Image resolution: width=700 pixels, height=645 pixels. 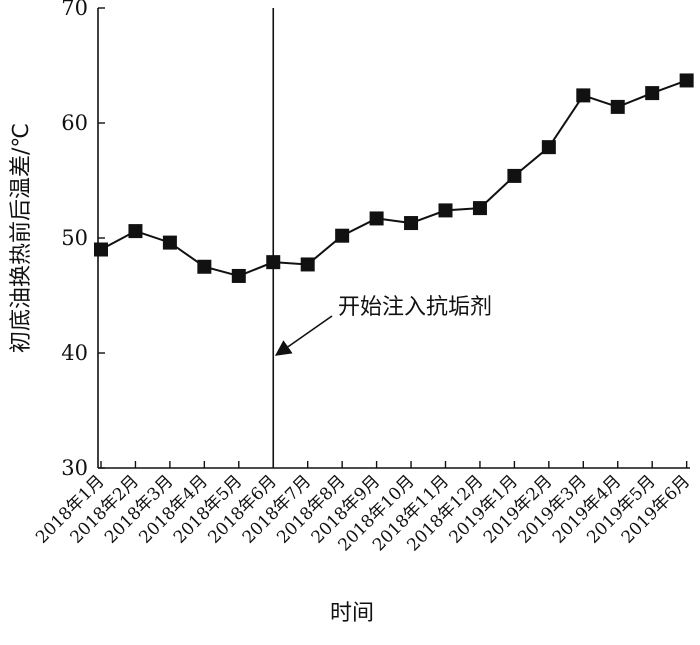 What do you see at coordinates (74, 123) in the screenshot?
I see `y-tick-label: 60` at bounding box center [74, 123].